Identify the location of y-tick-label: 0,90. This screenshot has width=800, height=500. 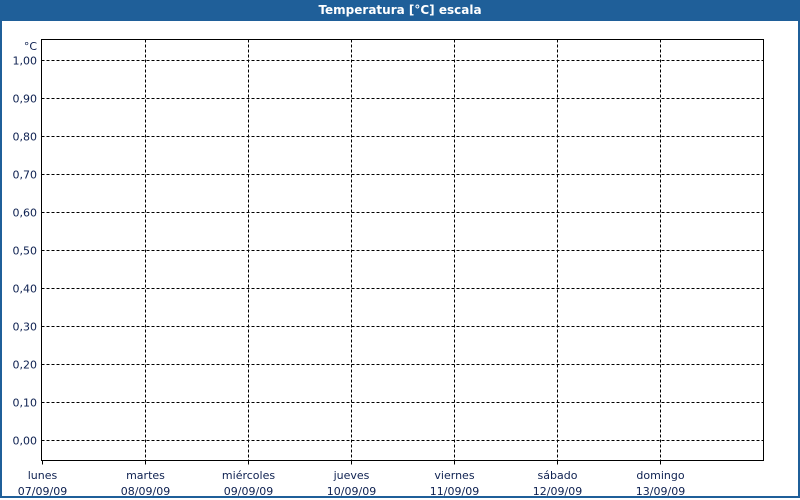
(25, 99).